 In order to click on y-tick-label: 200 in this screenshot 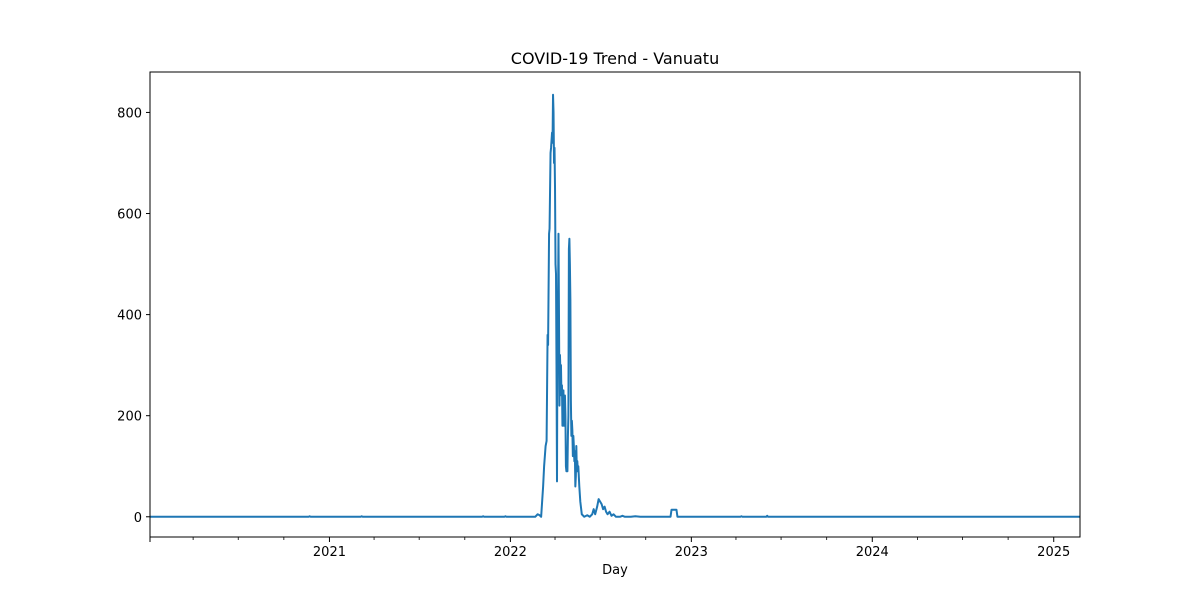, I will do `click(129, 417)`.